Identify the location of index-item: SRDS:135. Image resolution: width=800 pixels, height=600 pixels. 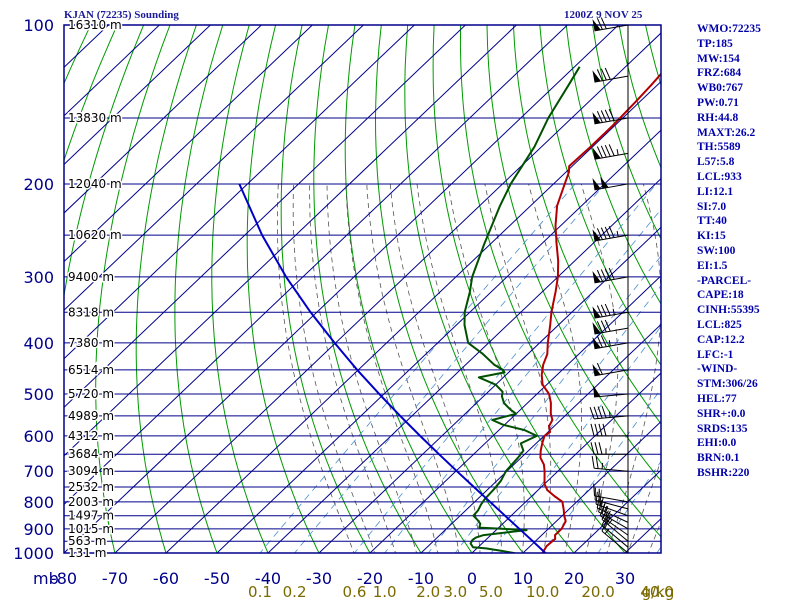
(722, 428).